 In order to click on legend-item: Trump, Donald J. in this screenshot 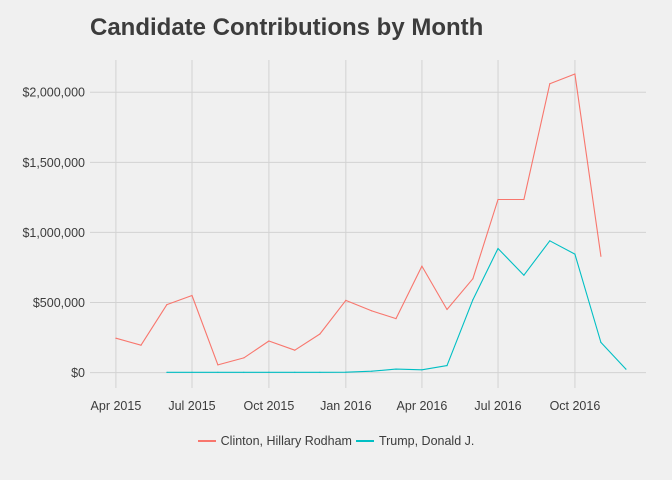, I will do `click(415, 441)`.